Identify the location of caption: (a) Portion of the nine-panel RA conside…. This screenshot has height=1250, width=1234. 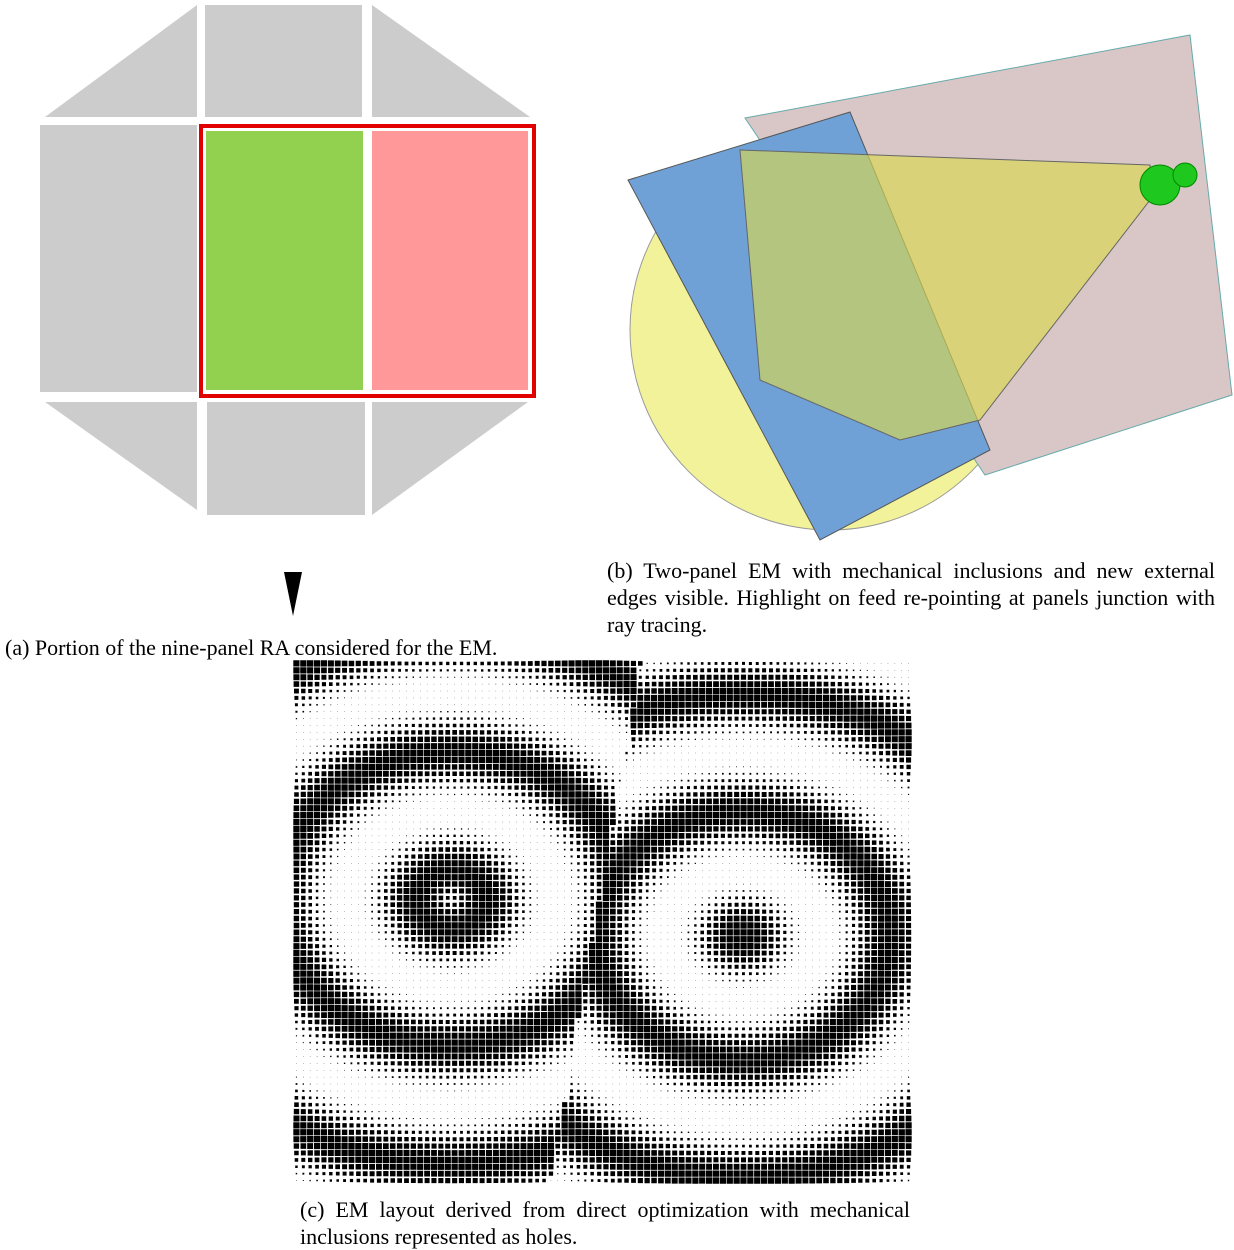
(251, 647).